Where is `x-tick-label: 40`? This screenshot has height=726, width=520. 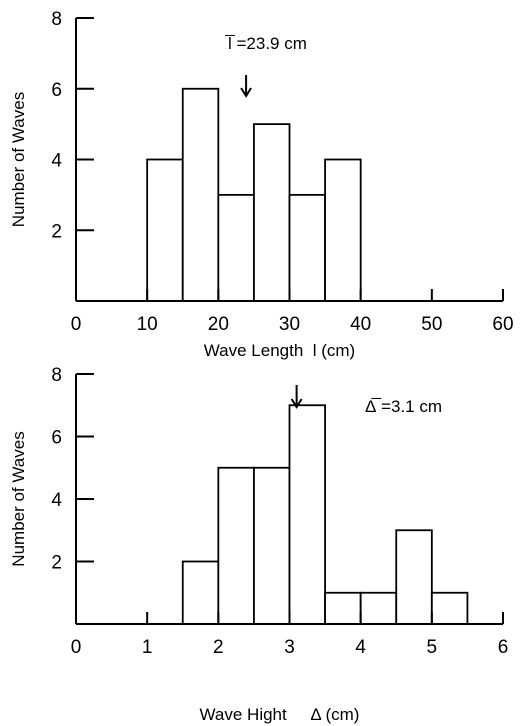
x-tick-label: 40 is located at coordinates (360, 324).